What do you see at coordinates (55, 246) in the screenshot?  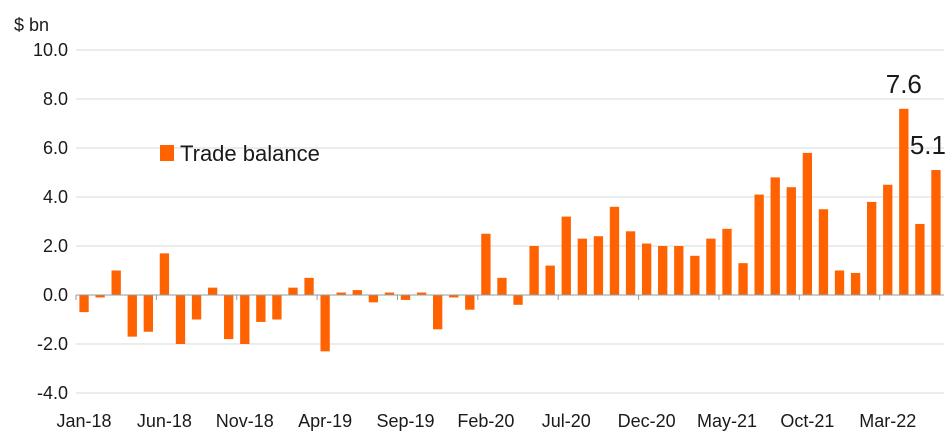 I see `y-tick-label: 2.0` at bounding box center [55, 246].